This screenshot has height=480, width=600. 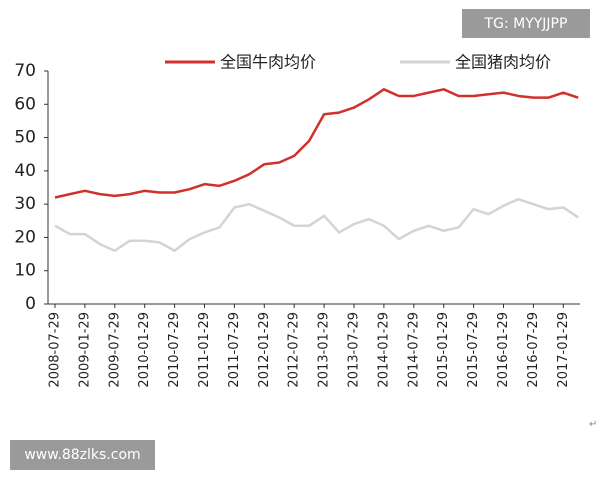 I want to click on return-mark: ↵, so click(x=593, y=424).